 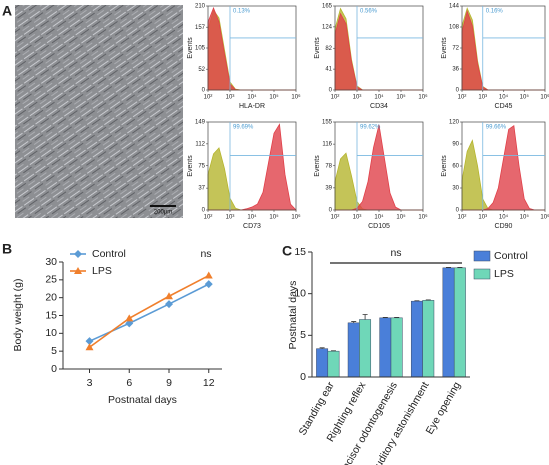 What do you see at coordinates (454, 123) in the screenshot?
I see `y-tick-label: 120` at bounding box center [454, 123].